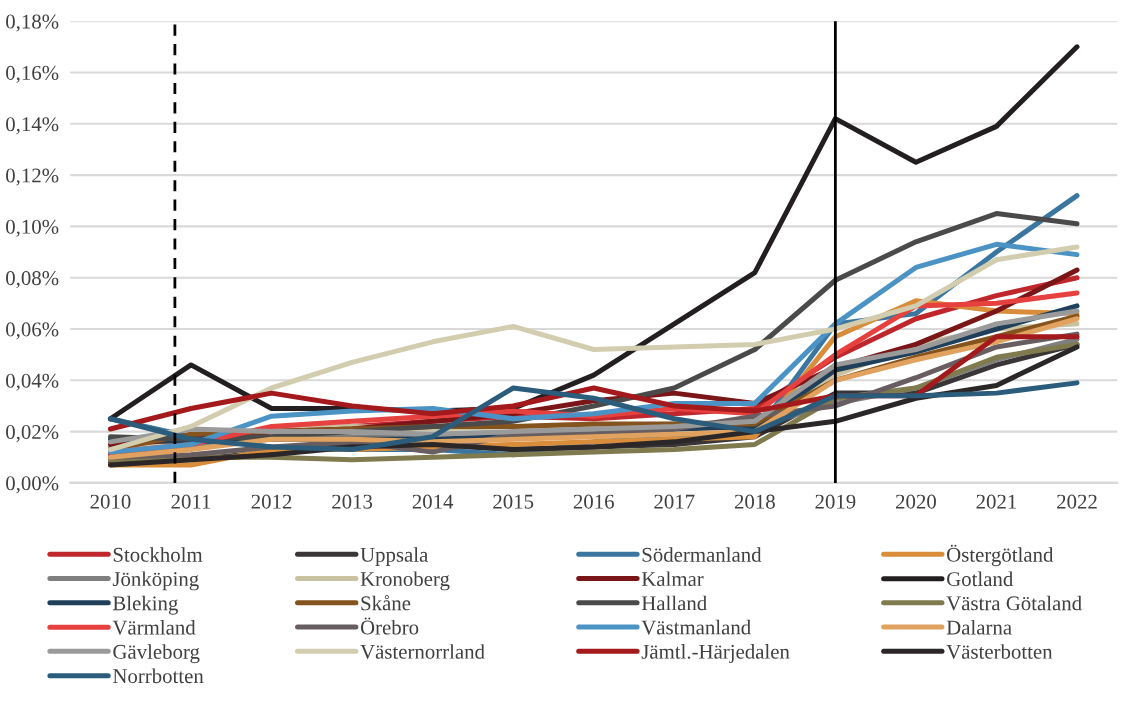 The image size is (1132, 706). Describe the element at coordinates (154, 627) in the screenshot. I see `legend-label: Värmland` at that location.